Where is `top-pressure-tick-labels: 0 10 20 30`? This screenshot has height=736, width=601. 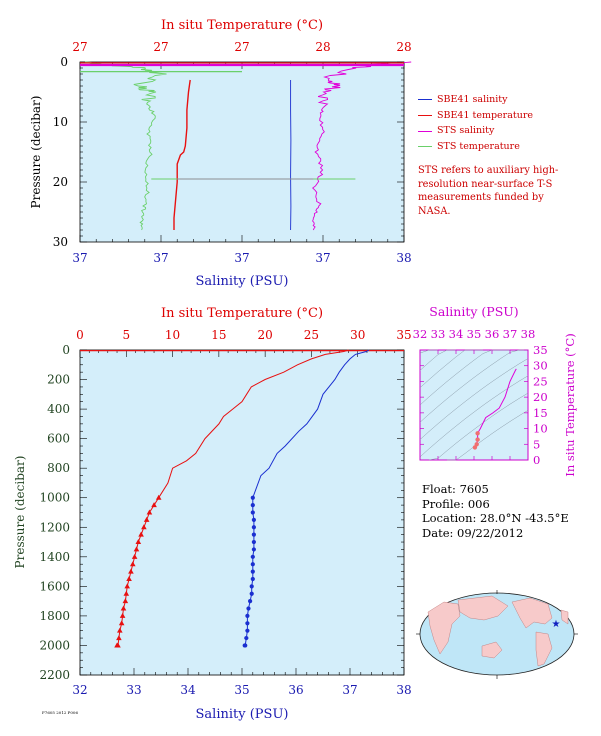
top-pressure-tick-labels: 0 10 20 30 is located at coordinates (60, 152).